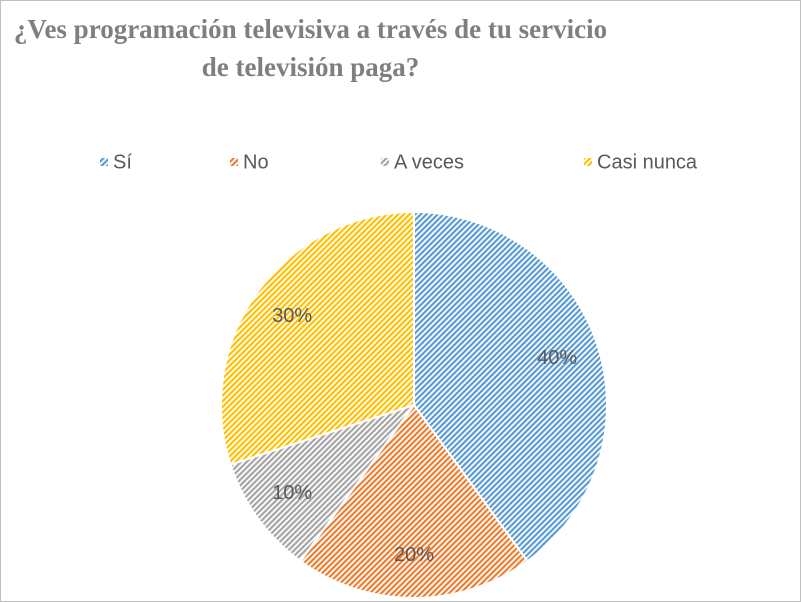 The height and width of the screenshot is (602, 801). Describe the element at coordinates (256, 162) in the screenshot. I see `legend-label: No` at that location.